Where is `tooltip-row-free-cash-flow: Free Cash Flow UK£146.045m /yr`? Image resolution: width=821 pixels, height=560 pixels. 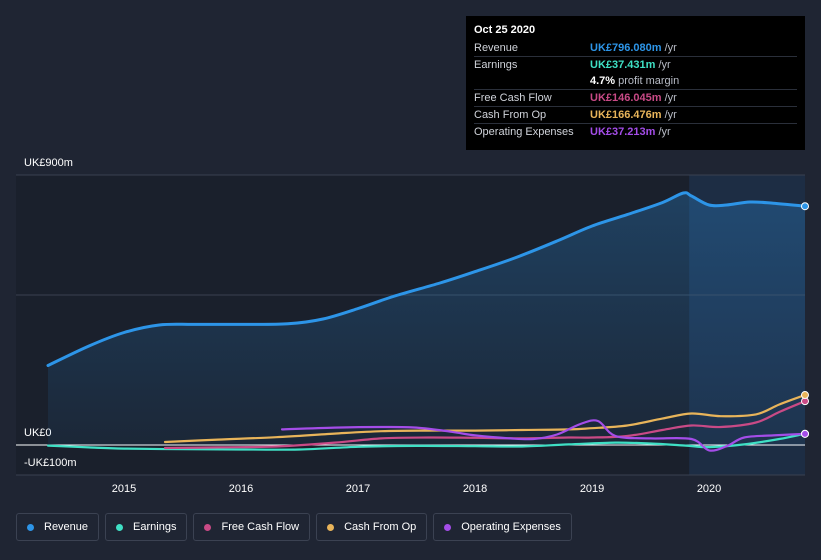
tooltip-row-free-cash-flow: Free Cash Flow UK£146.045m /yr is located at coordinates (635, 97).